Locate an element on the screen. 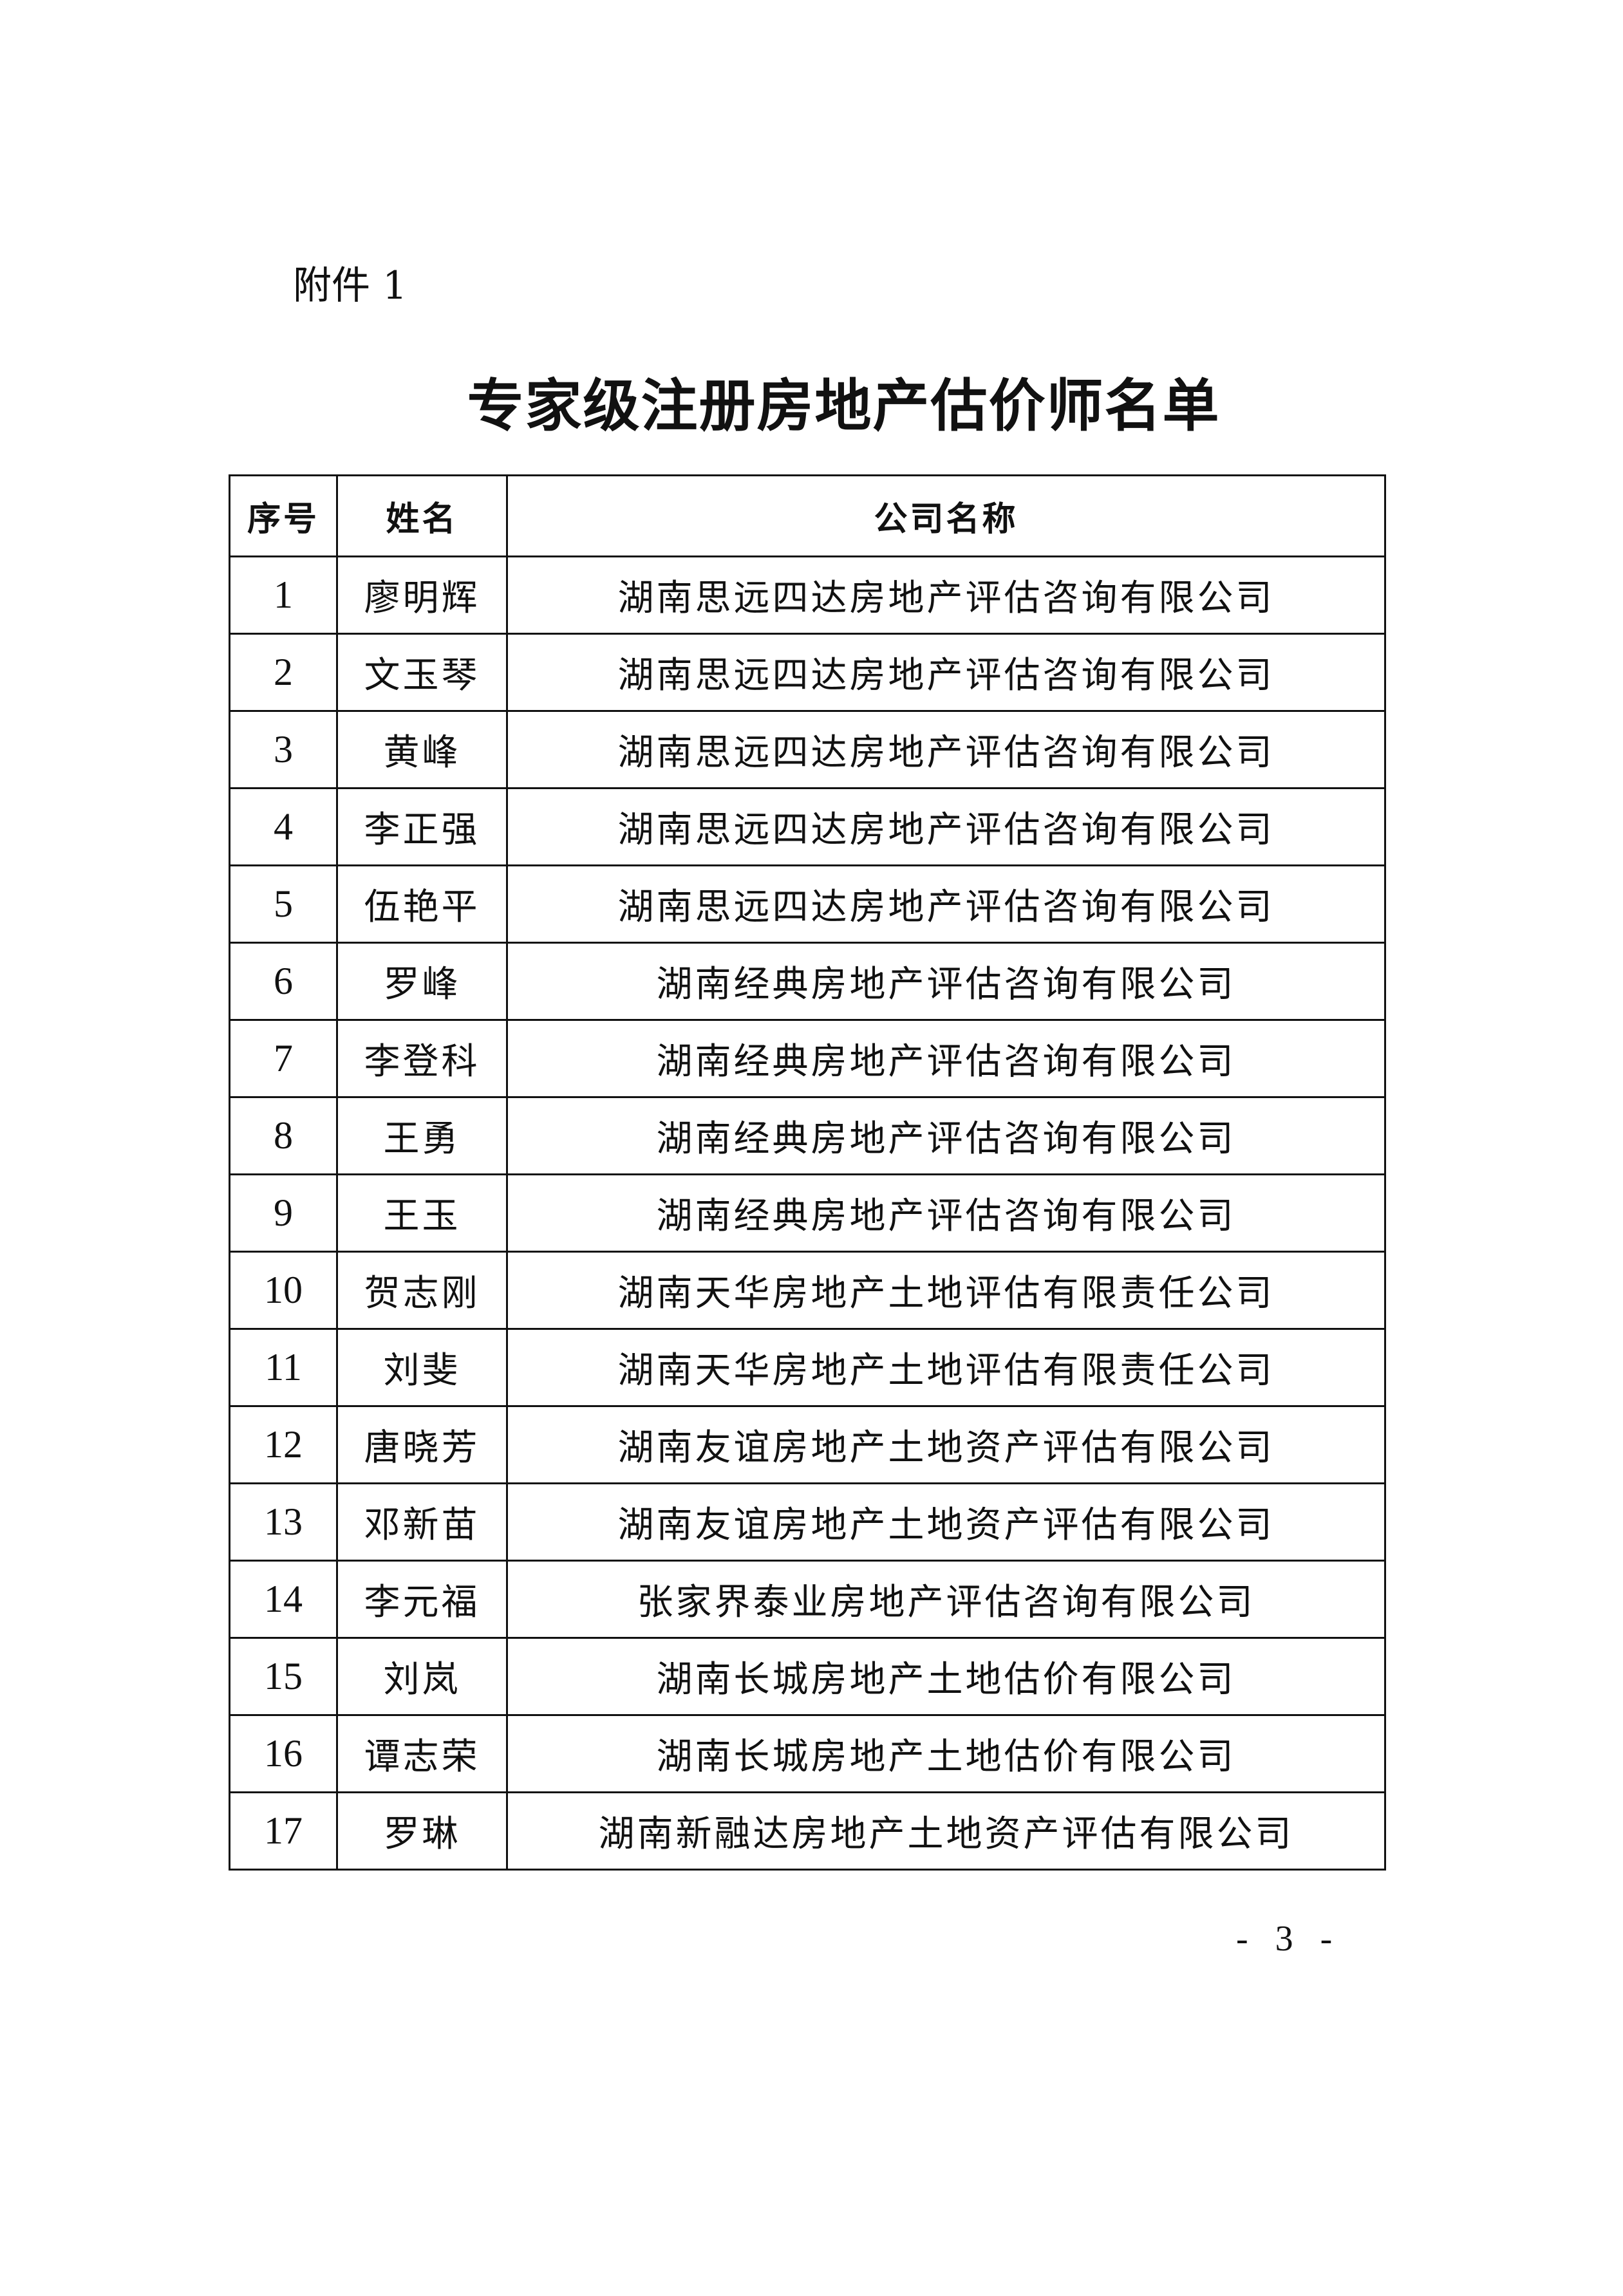 The height and width of the screenshot is (2296, 1623). name-cell: 罗琳 is located at coordinates (422, 1831).